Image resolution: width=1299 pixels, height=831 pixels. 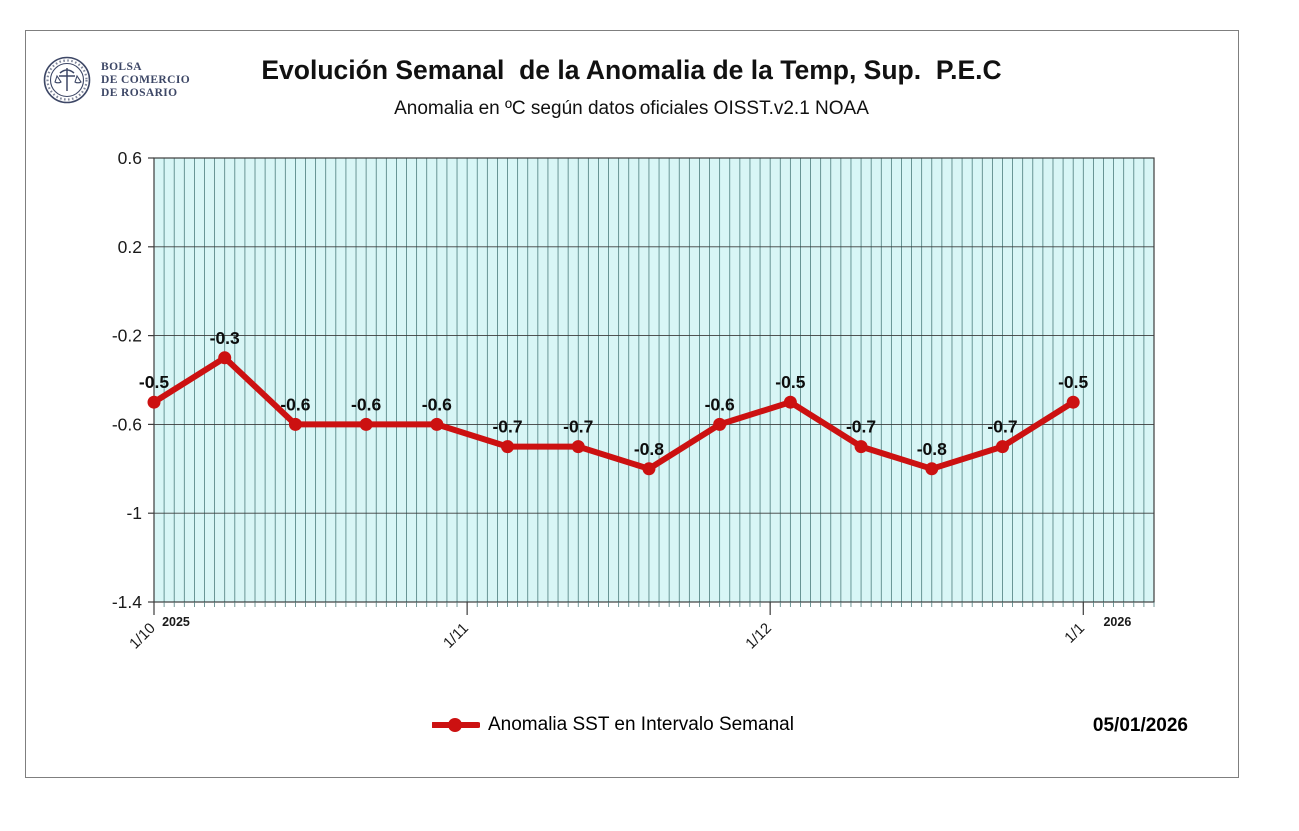 What do you see at coordinates (133, 380) in the screenshot?
I see `y-axis: 0.6 0.2 -0.2 -0.6 -1 -1.4` at bounding box center [133, 380].